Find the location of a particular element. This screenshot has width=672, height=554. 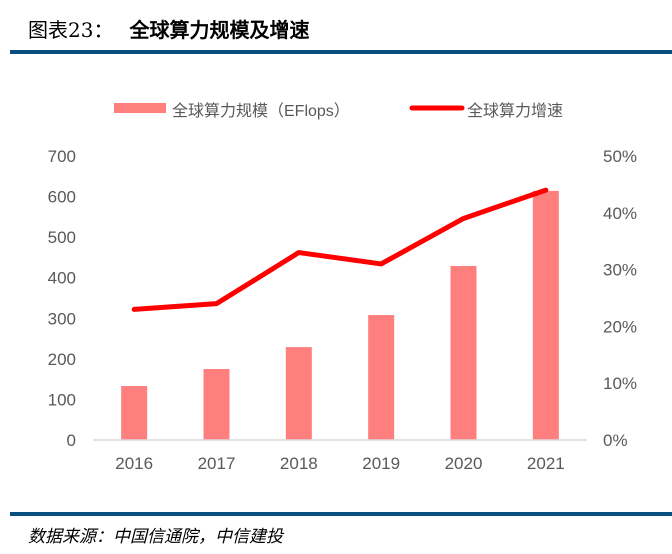

figure-title: 全球算力规模及增速 is located at coordinates (219, 30).